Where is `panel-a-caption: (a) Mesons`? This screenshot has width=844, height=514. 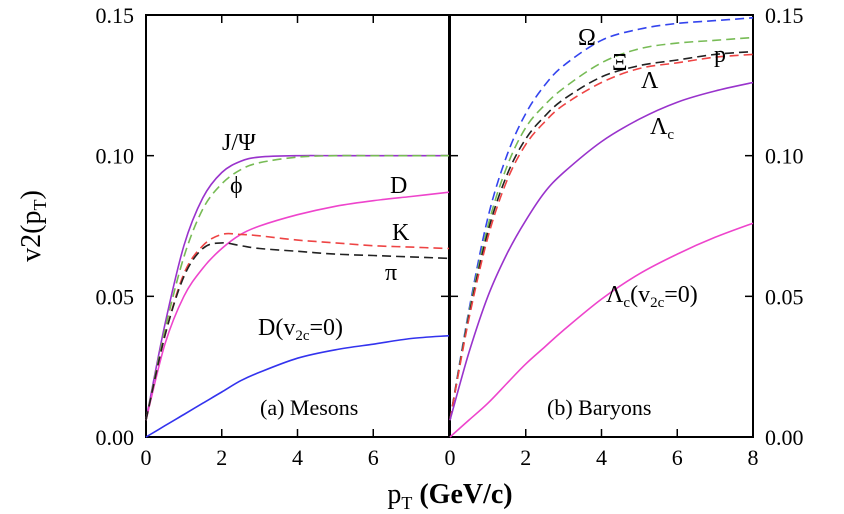 panel-a-caption: (a) Mesons is located at coordinates (309, 407).